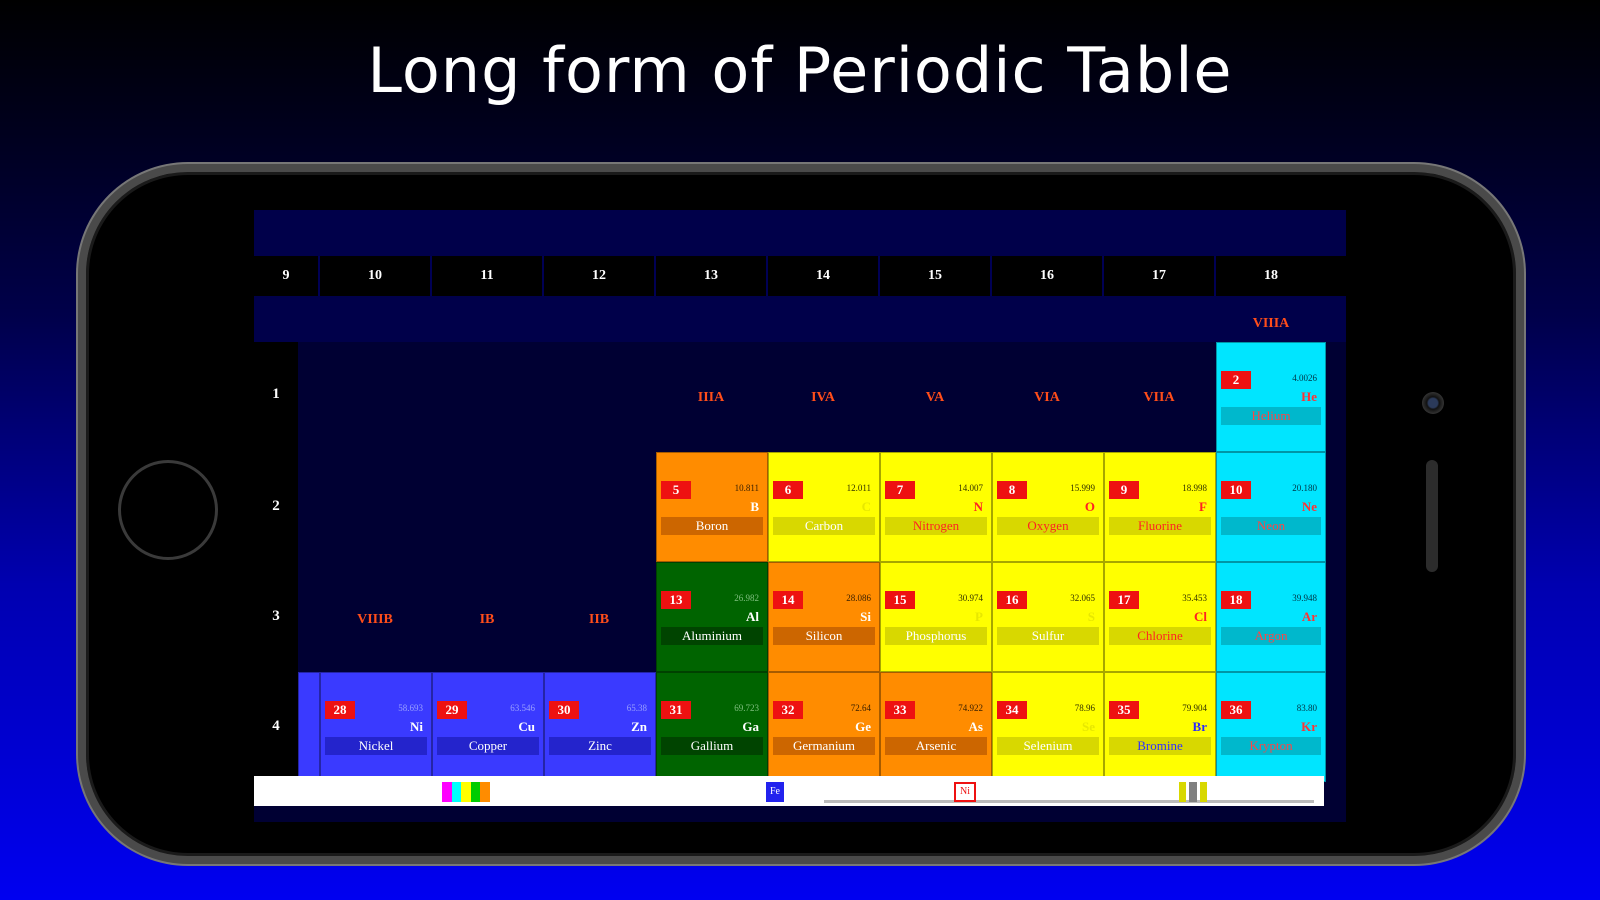 The height and width of the screenshot is (900, 1600). Describe the element at coordinates (1271, 507) in the screenshot. I see `element-cell-ne: 10 20.180 Ne Neon` at that location.